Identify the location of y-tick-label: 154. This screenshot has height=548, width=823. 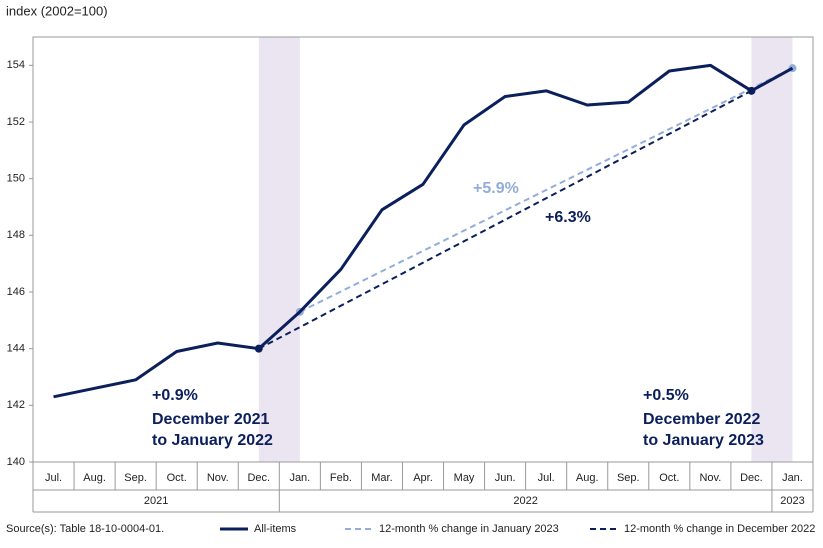
(16, 65).